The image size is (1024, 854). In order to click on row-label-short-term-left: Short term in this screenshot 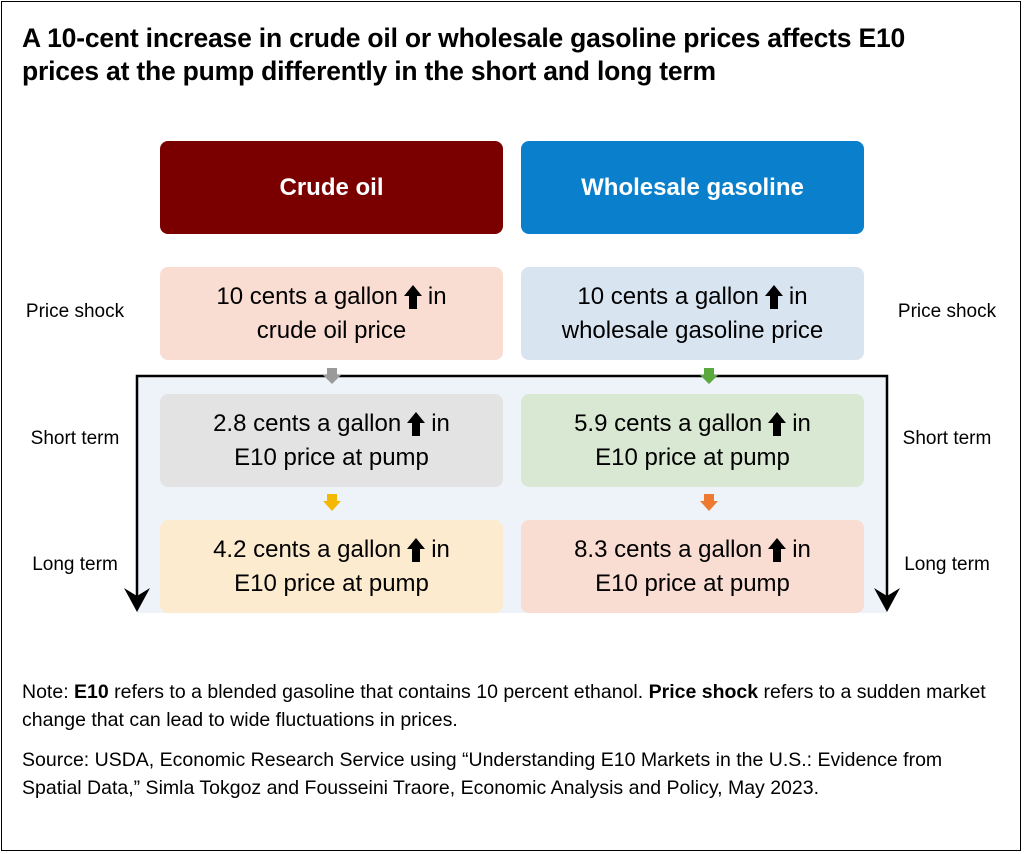, I will do `click(75, 438)`.